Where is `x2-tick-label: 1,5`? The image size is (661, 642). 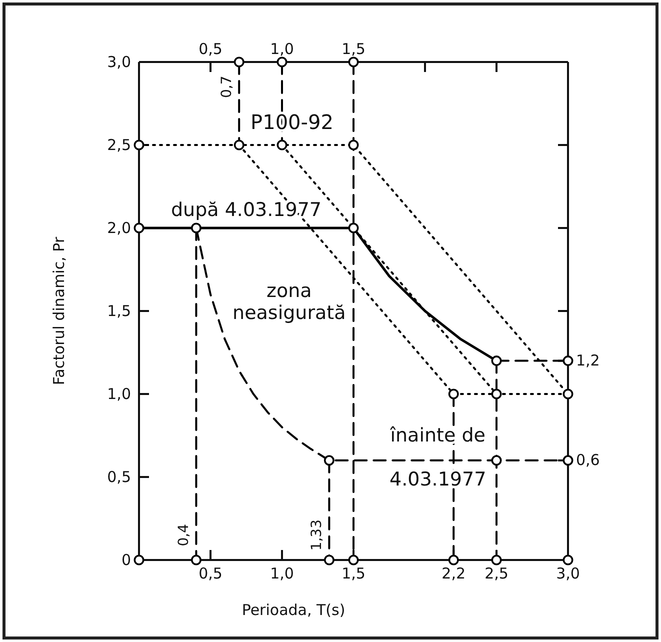
x2-tick-label: 1,5 is located at coordinates (354, 49).